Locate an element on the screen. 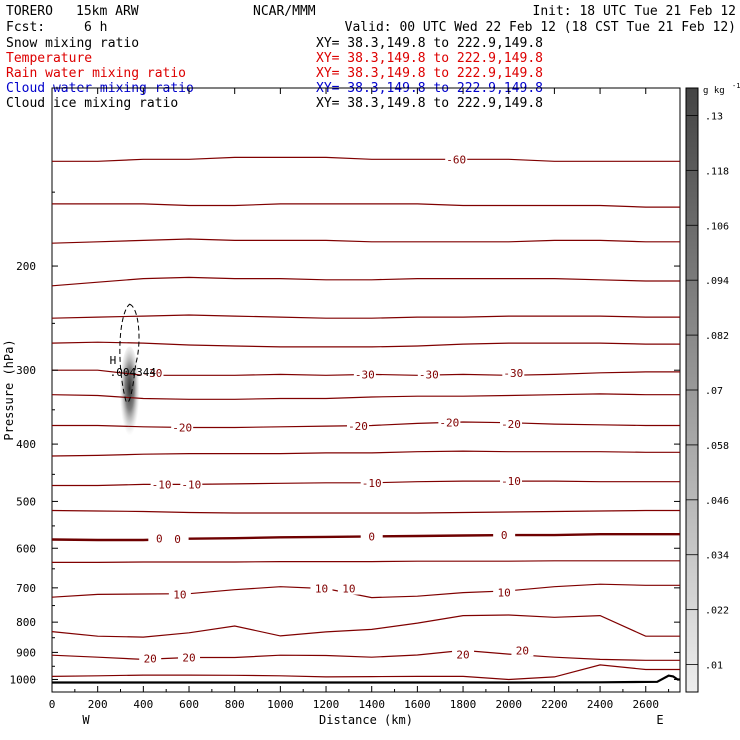 This screenshot has width=740, height=740. colorbar-tick-label: .082 is located at coordinates (717, 336).